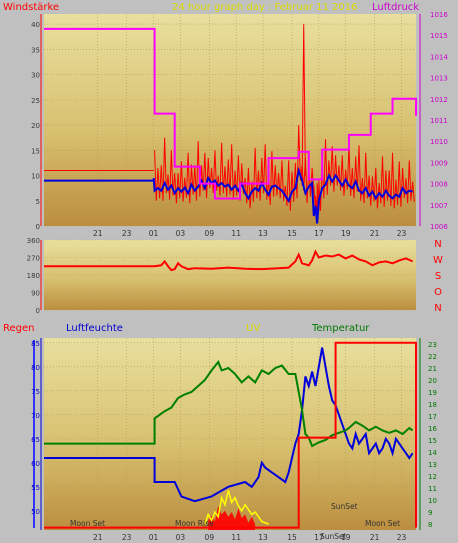 This screenshot has width=458, height=543. What do you see at coordinates (340, 328) in the screenshot?
I see `temperatur-label: Temperatur` at bounding box center [340, 328].